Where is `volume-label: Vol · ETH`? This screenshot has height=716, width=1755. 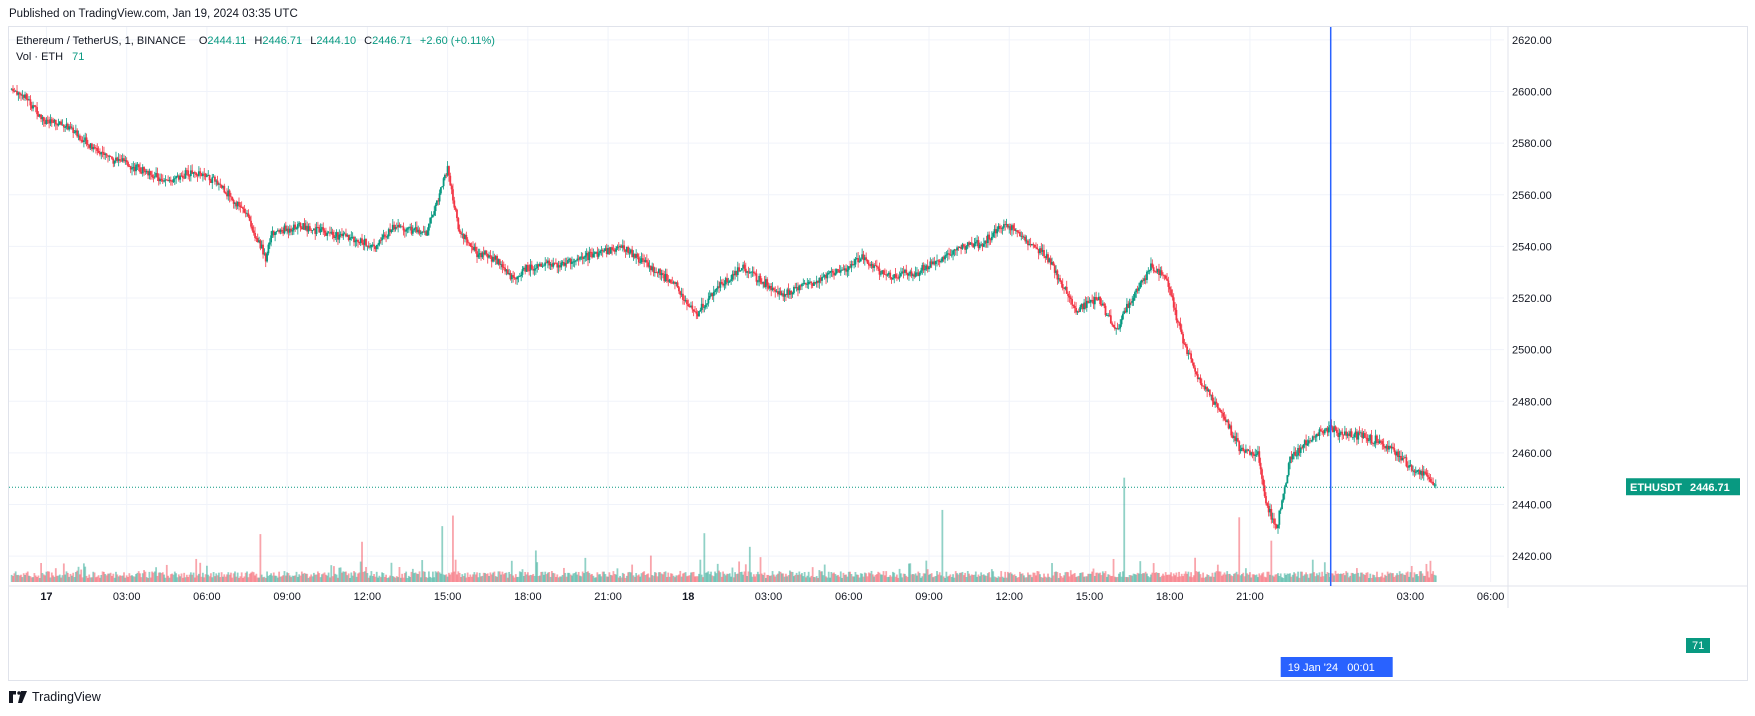
volume-label: Vol · ETH is located at coordinates (40, 57).